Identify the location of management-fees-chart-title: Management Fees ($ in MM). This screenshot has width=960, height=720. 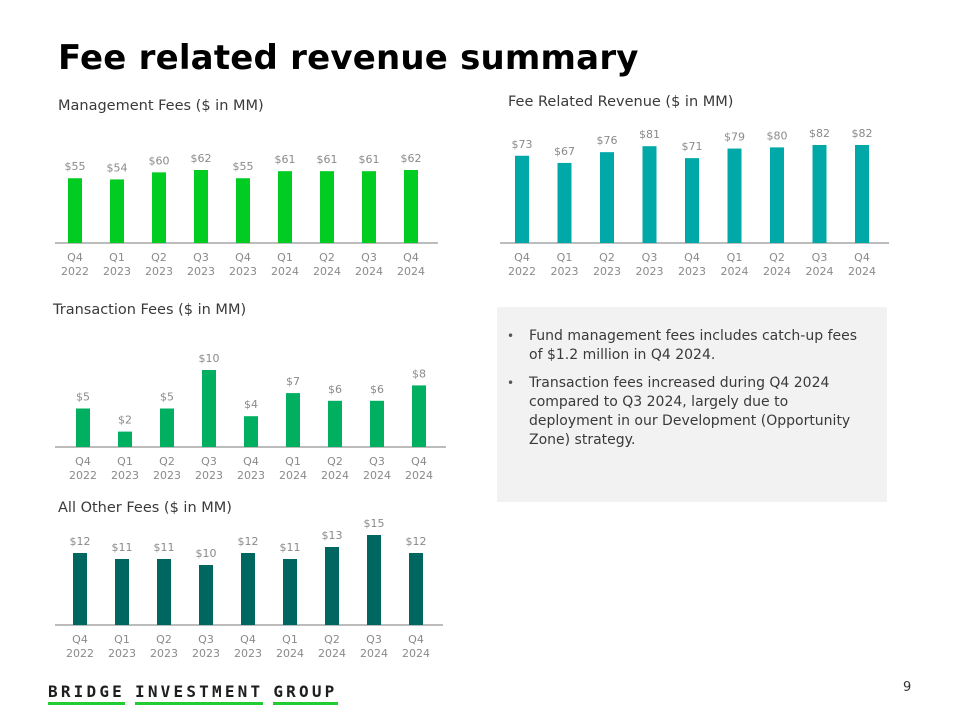
(161, 106).